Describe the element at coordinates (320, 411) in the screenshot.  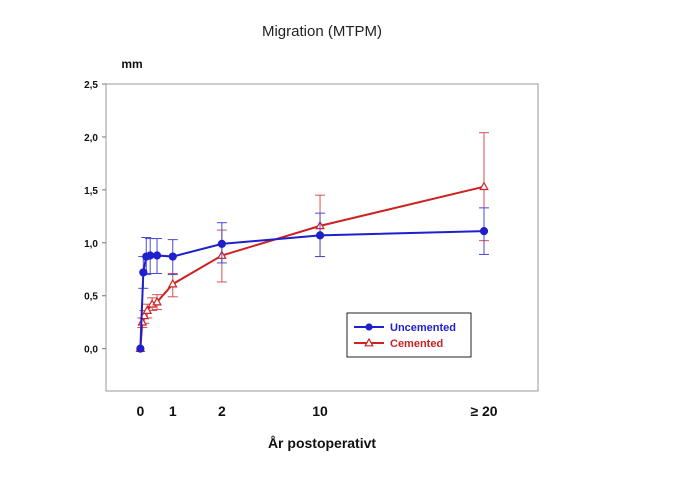
I see `x-tick-label: 10` at that location.